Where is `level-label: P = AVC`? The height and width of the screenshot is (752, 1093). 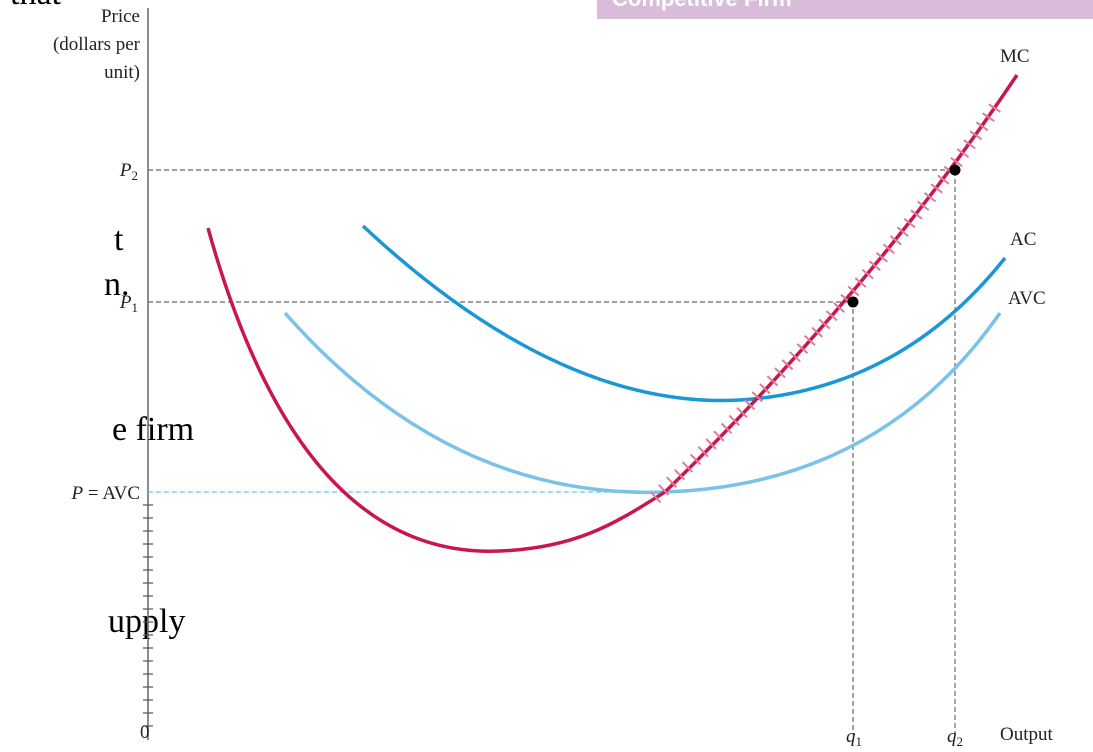 level-label: P = AVC is located at coordinates (105, 493).